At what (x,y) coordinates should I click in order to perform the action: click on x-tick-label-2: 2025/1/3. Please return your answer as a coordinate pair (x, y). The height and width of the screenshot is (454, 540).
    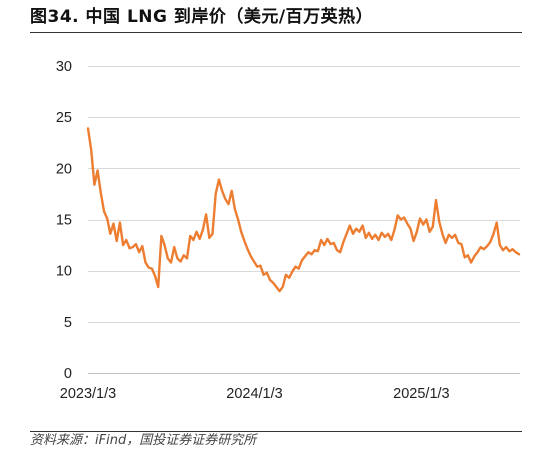
    Looking at the image, I should click on (421, 394).